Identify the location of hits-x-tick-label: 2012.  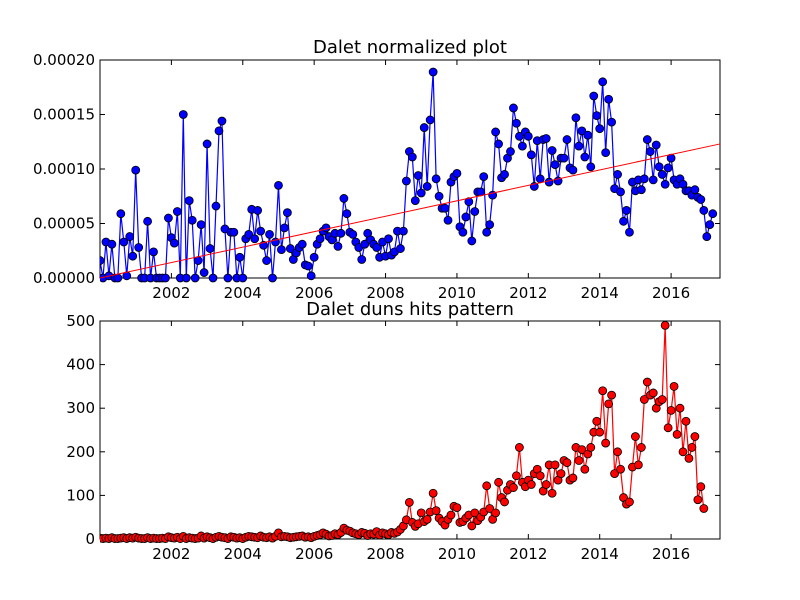
(528, 554).